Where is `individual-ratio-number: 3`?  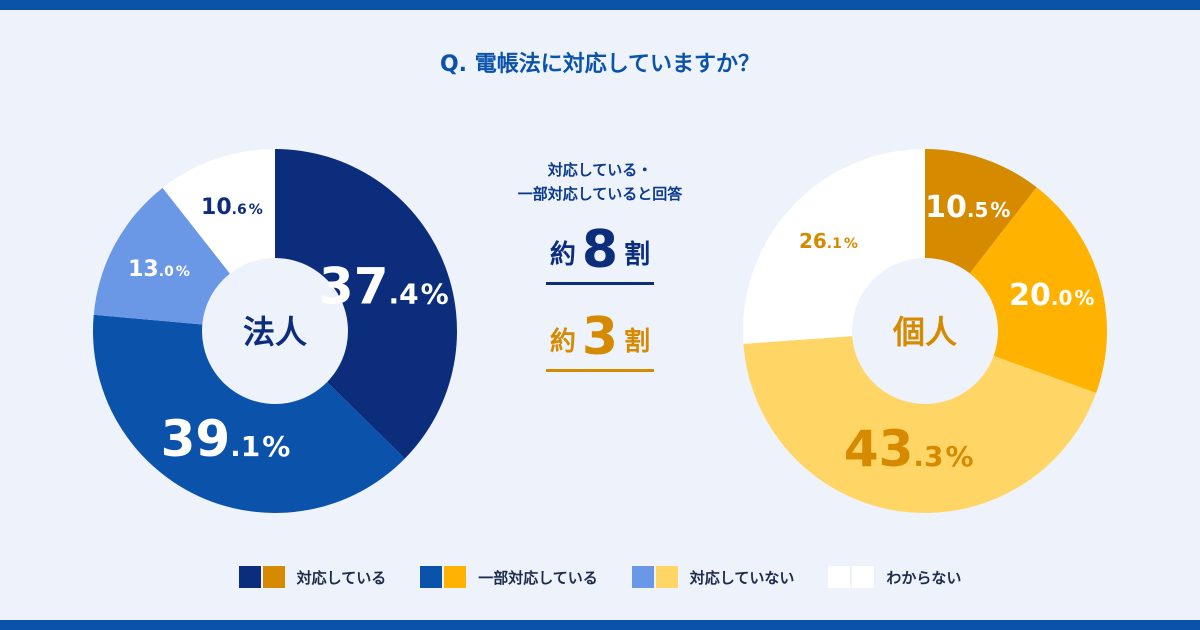 individual-ratio-number: 3 is located at coordinates (600, 337).